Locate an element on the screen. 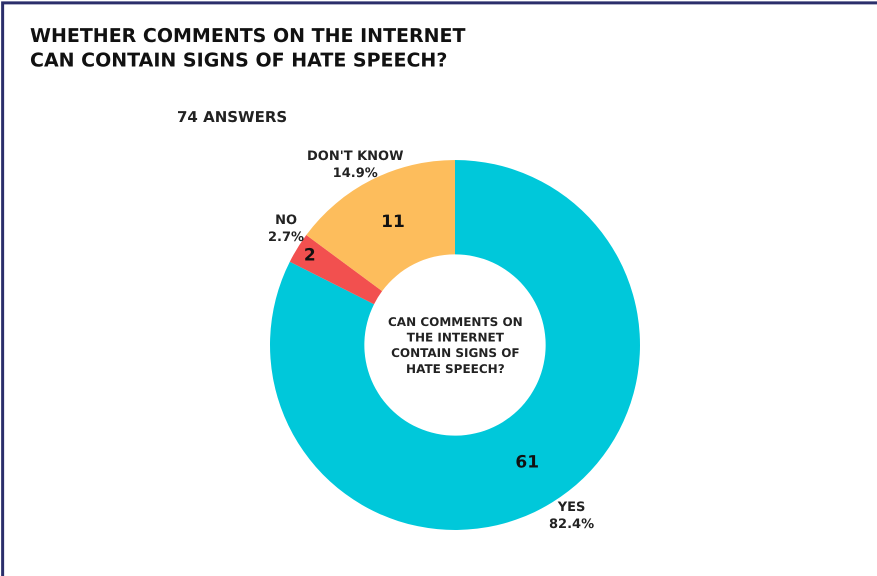  data-label: 2 is located at coordinates (310, 256).